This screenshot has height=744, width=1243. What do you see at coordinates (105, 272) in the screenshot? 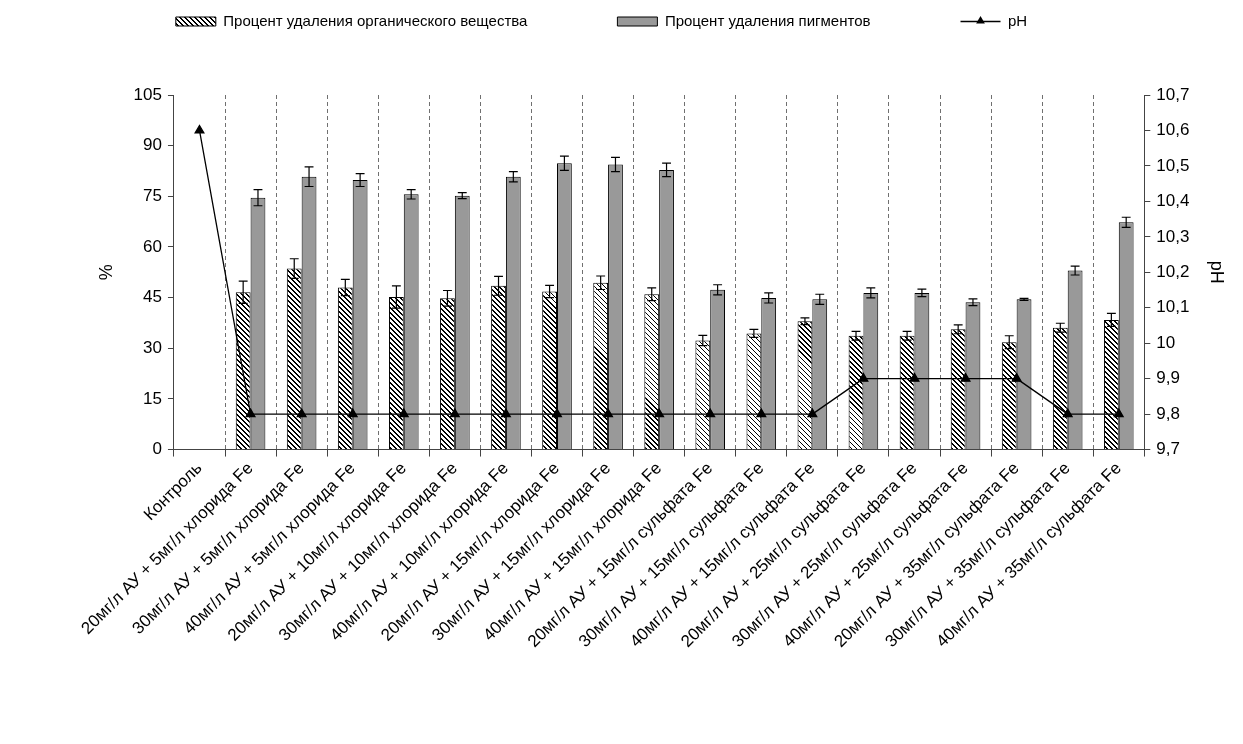
I see `y-axis-title: %` at bounding box center [105, 272].